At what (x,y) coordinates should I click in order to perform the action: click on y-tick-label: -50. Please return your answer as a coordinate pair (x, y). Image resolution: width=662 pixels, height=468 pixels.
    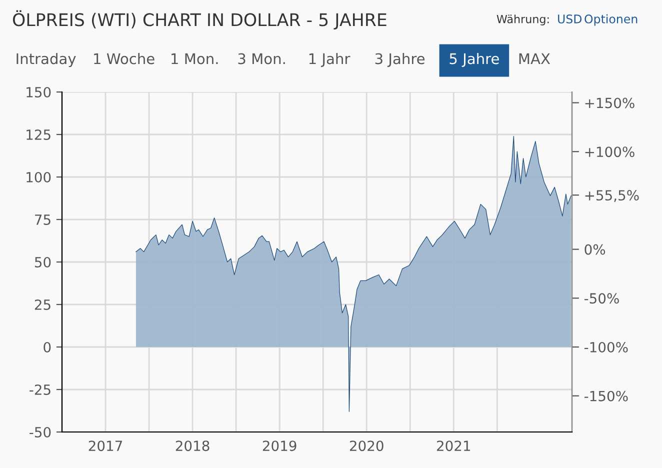
    Looking at the image, I should click on (40, 432).